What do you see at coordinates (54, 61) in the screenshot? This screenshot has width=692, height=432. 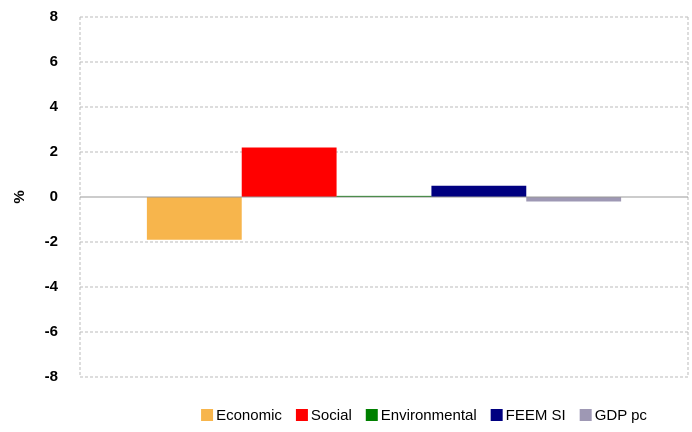 I see `y-tick-label: 6` at bounding box center [54, 61].